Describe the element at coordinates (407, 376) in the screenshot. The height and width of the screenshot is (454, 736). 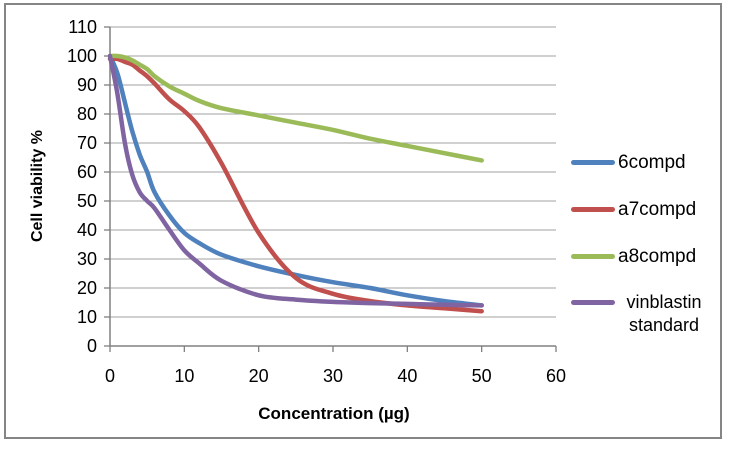
I see `x-tick-label: 40` at that location.